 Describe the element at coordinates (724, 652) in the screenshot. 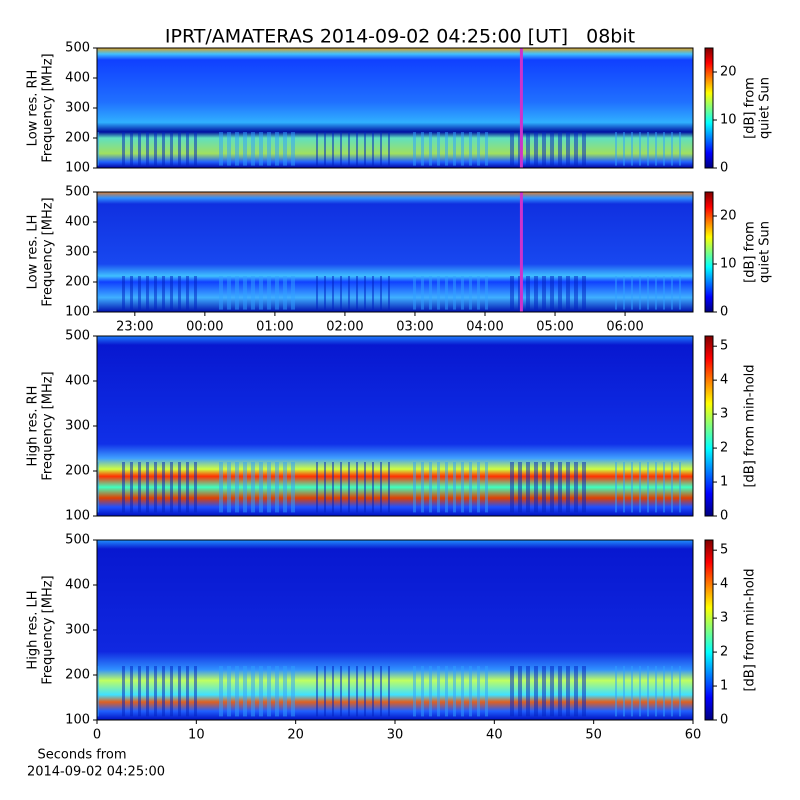

I see `colorbar-tick-label: 2` at that location.